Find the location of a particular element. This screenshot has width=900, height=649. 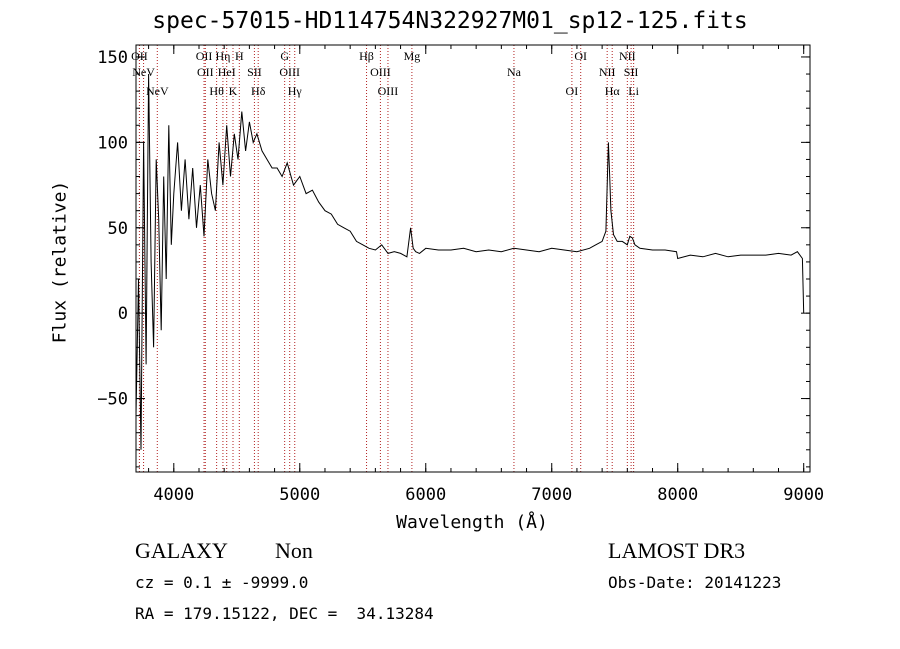

x-axis-label: Wavelength (Å) is located at coordinates (472, 522).